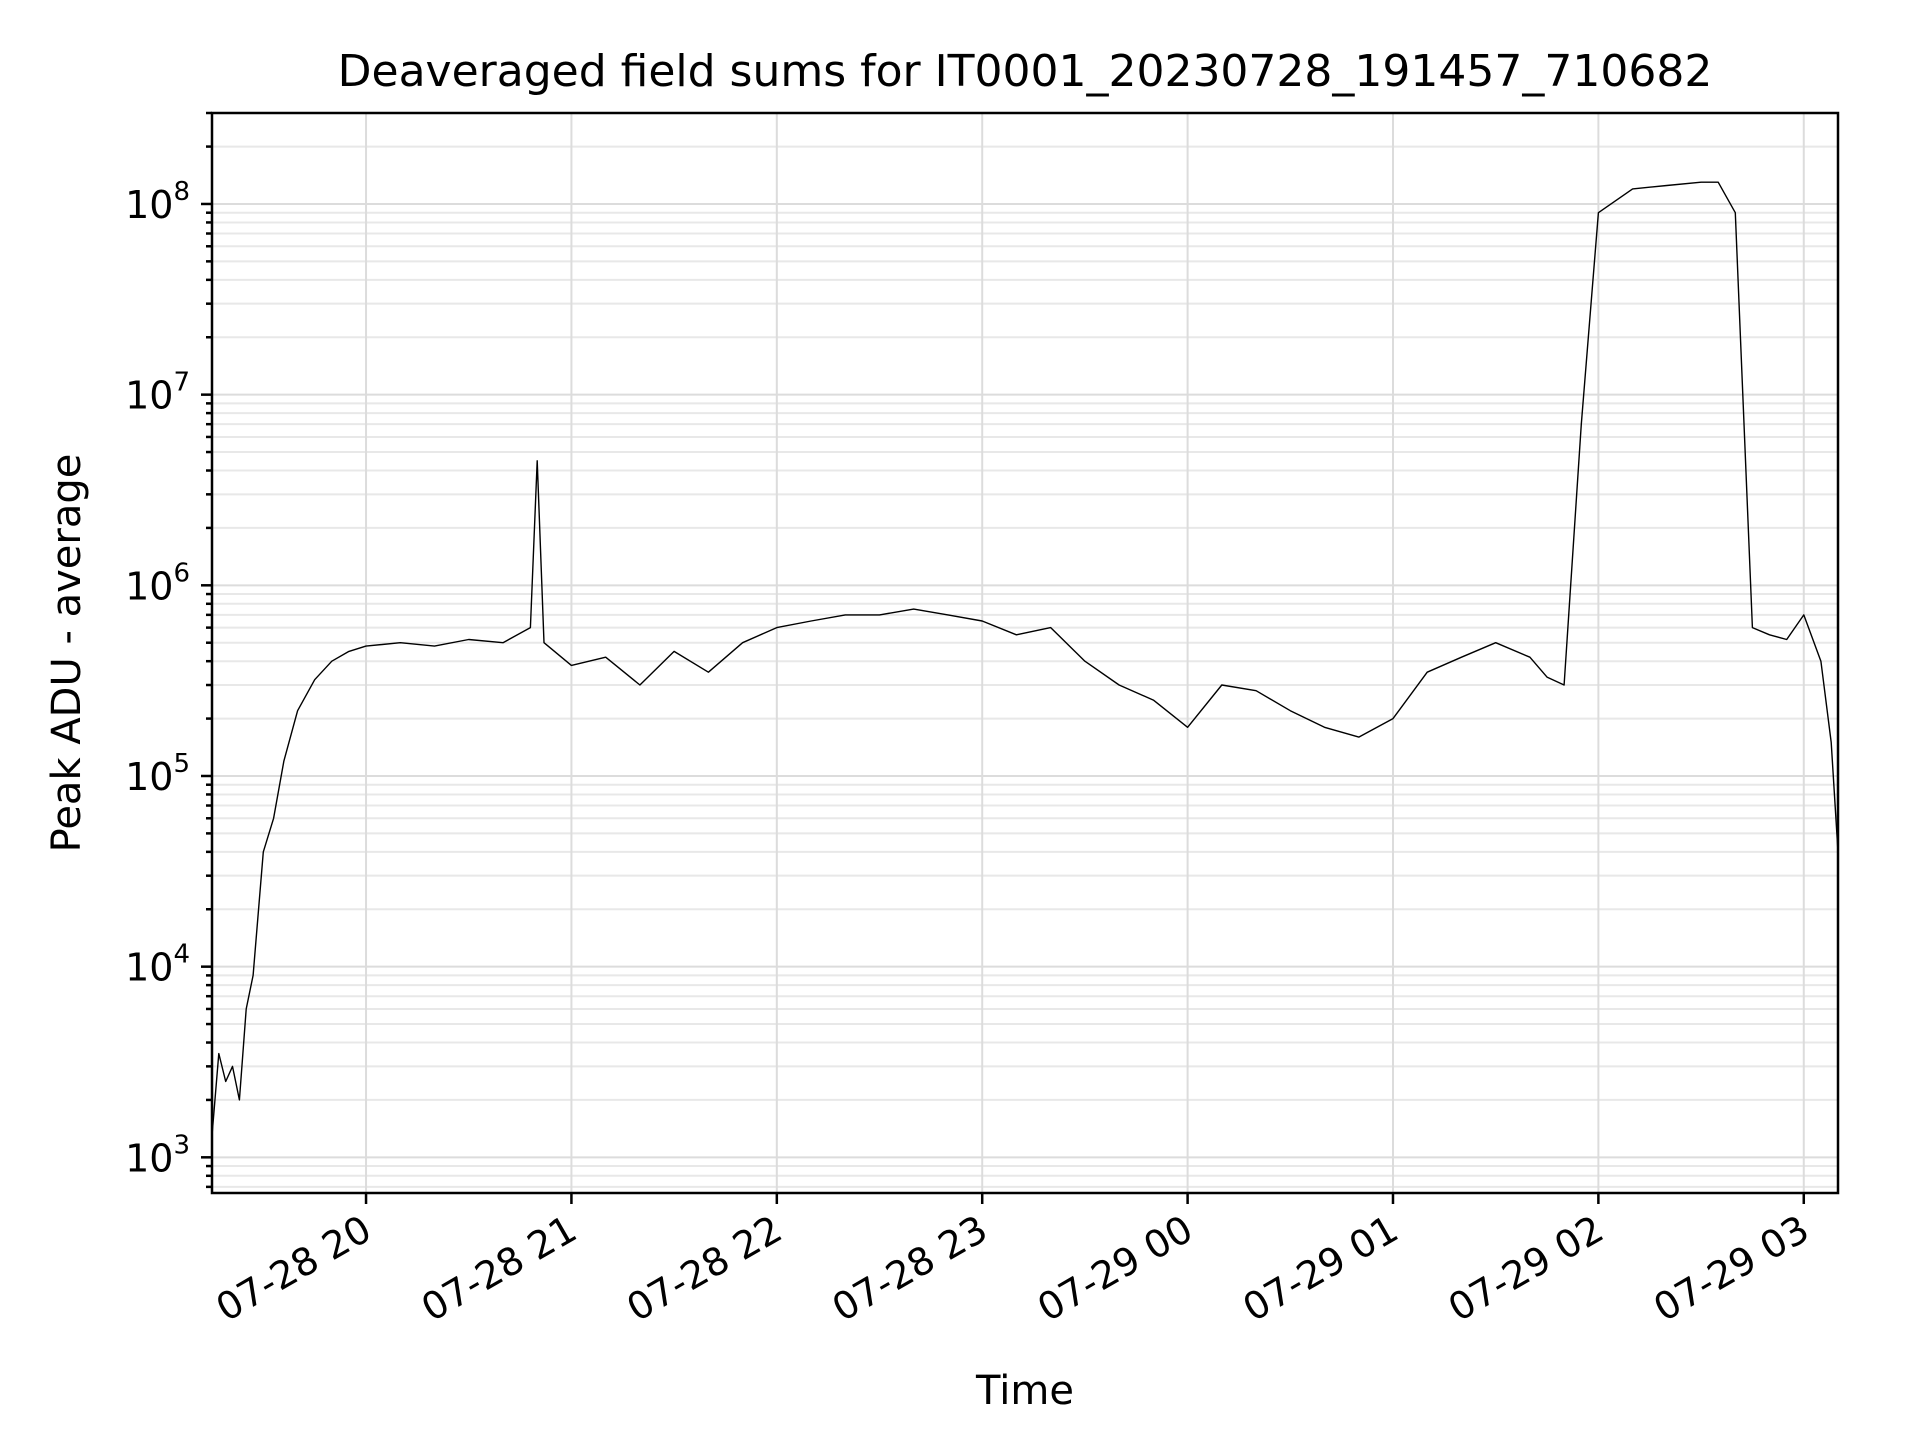 The image size is (1920, 1440). I want to click on x-tick-label: 07-28 23, so click(910, 1269).